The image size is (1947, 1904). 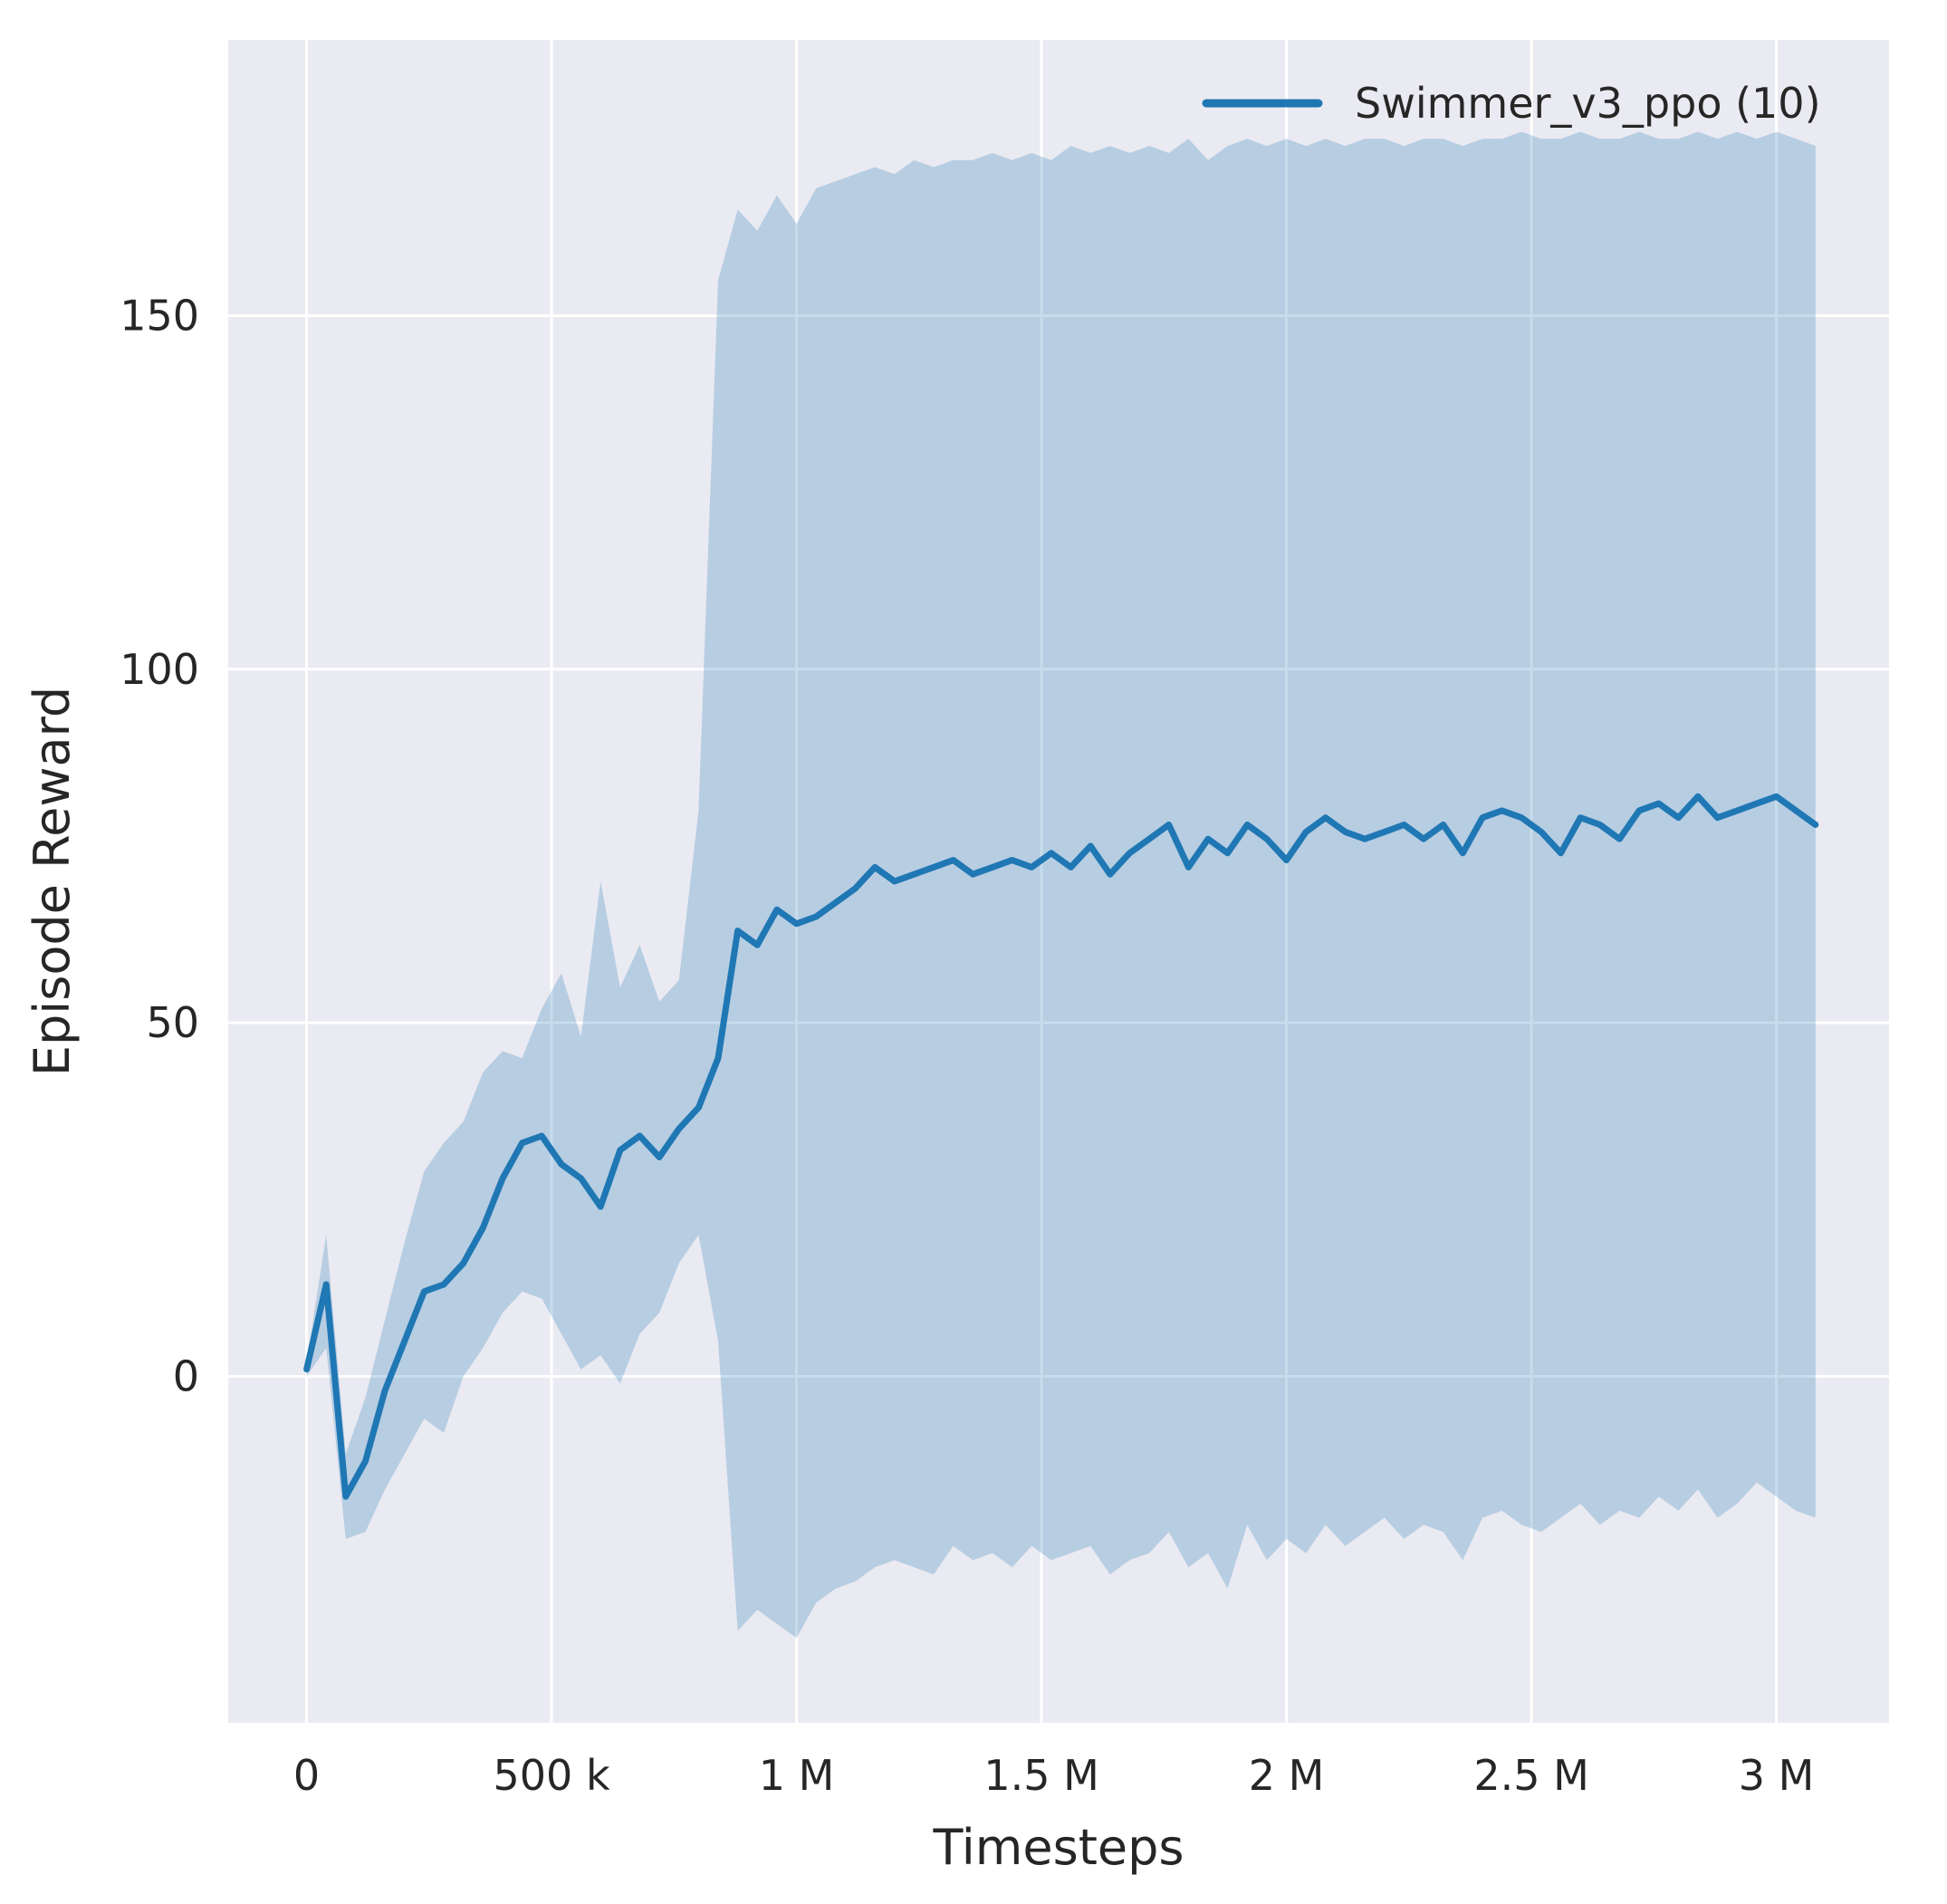 What do you see at coordinates (797, 1776) in the screenshot?
I see `x-tick-label: 1 M` at bounding box center [797, 1776].